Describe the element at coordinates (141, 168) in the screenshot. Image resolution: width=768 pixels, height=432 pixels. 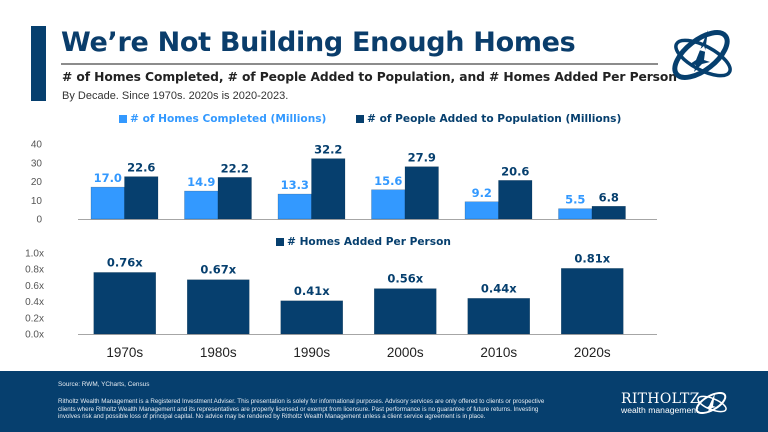
I see `data-label-people-added: 22.6` at that location.